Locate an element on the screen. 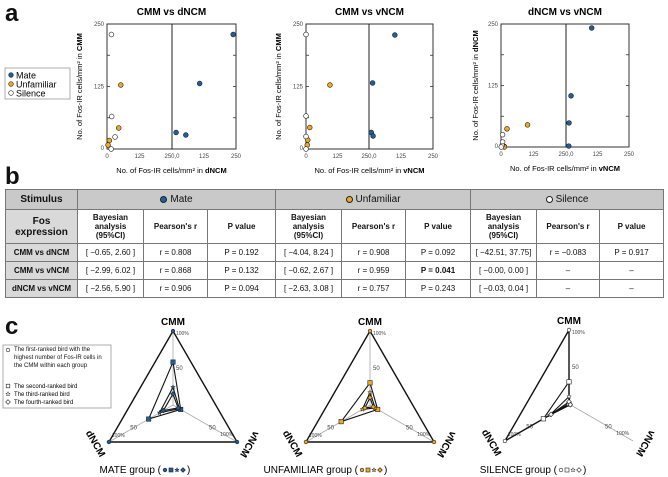 Image resolution: width=668 pixels, height=477 pixels. row-label: CMM vs dNCM is located at coordinates (41, 252).